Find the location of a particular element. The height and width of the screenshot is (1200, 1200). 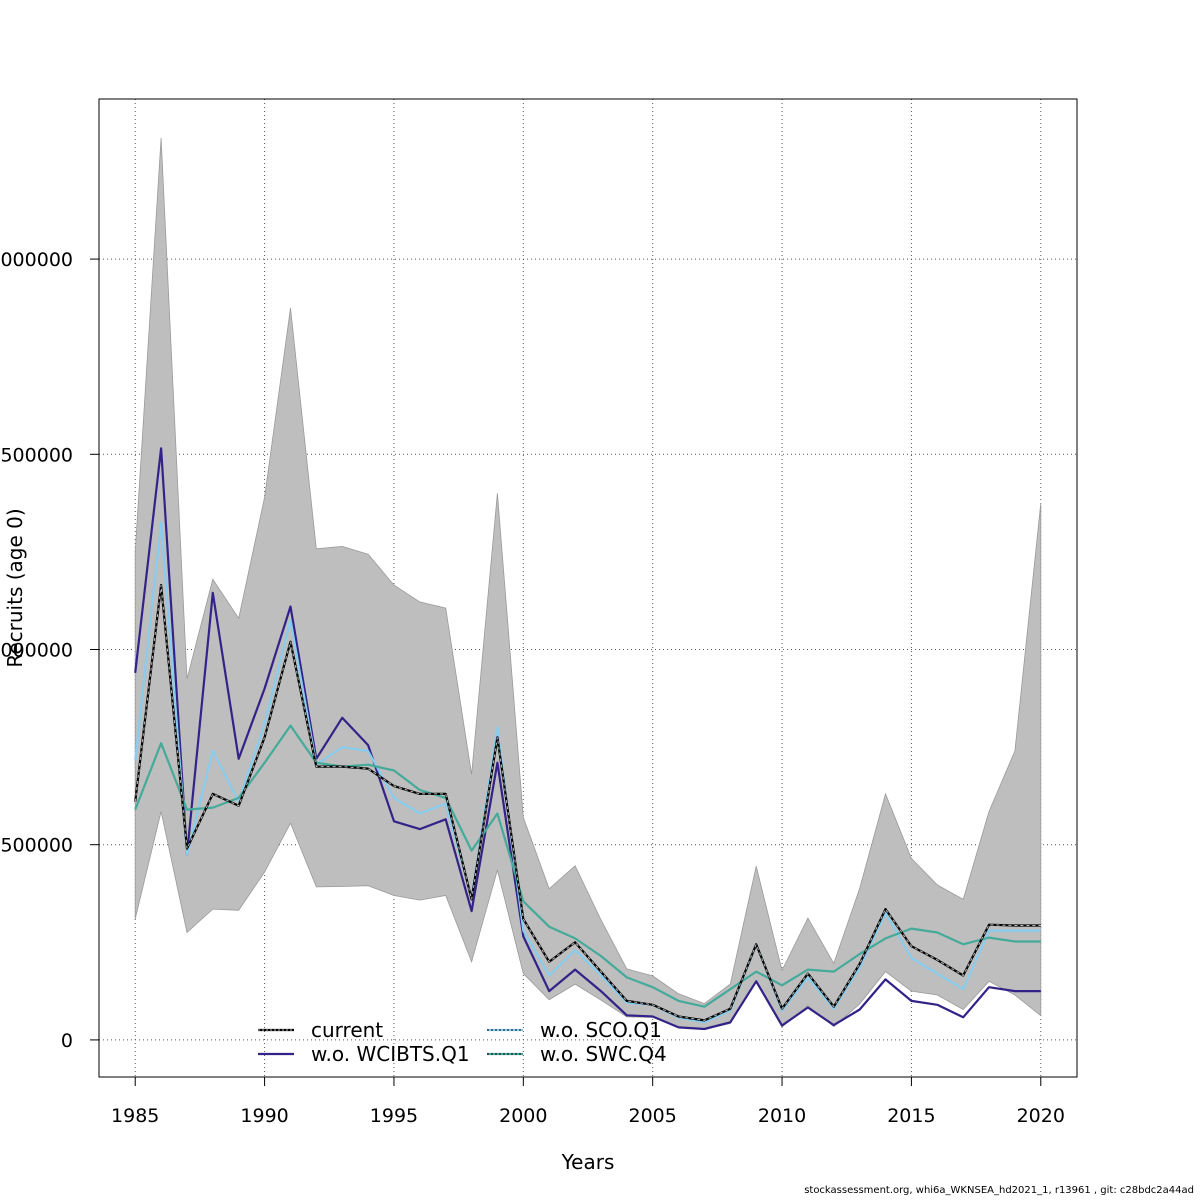

x-tick-label: 1985 is located at coordinates (135, 1116).